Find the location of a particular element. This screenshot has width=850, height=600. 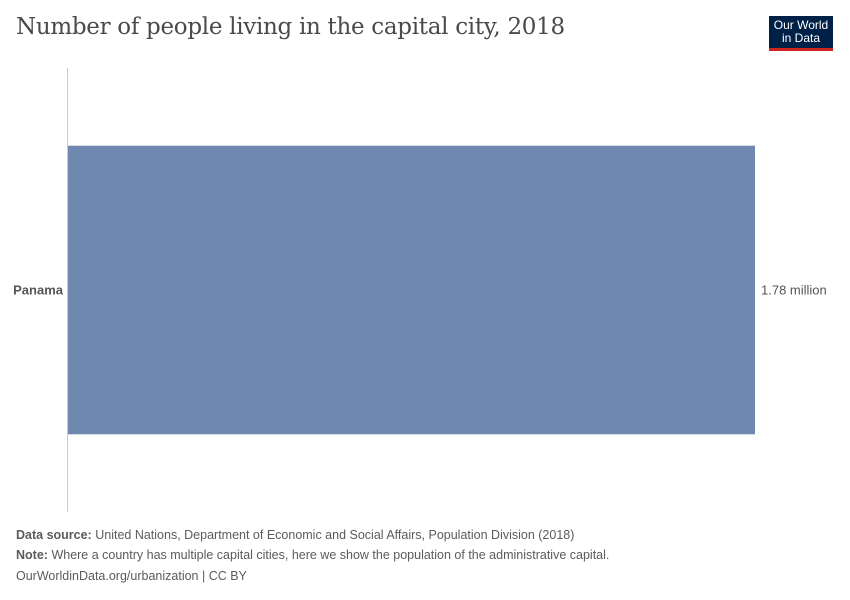

owid-logo: Our World in Data is located at coordinates (801, 33).